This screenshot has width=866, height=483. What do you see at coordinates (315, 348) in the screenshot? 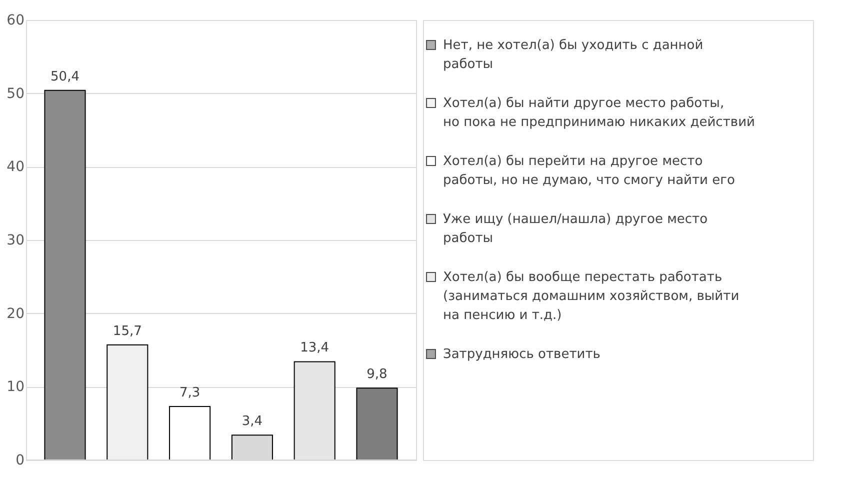
I see `data-label: 13,4` at bounding box center [315, 348].